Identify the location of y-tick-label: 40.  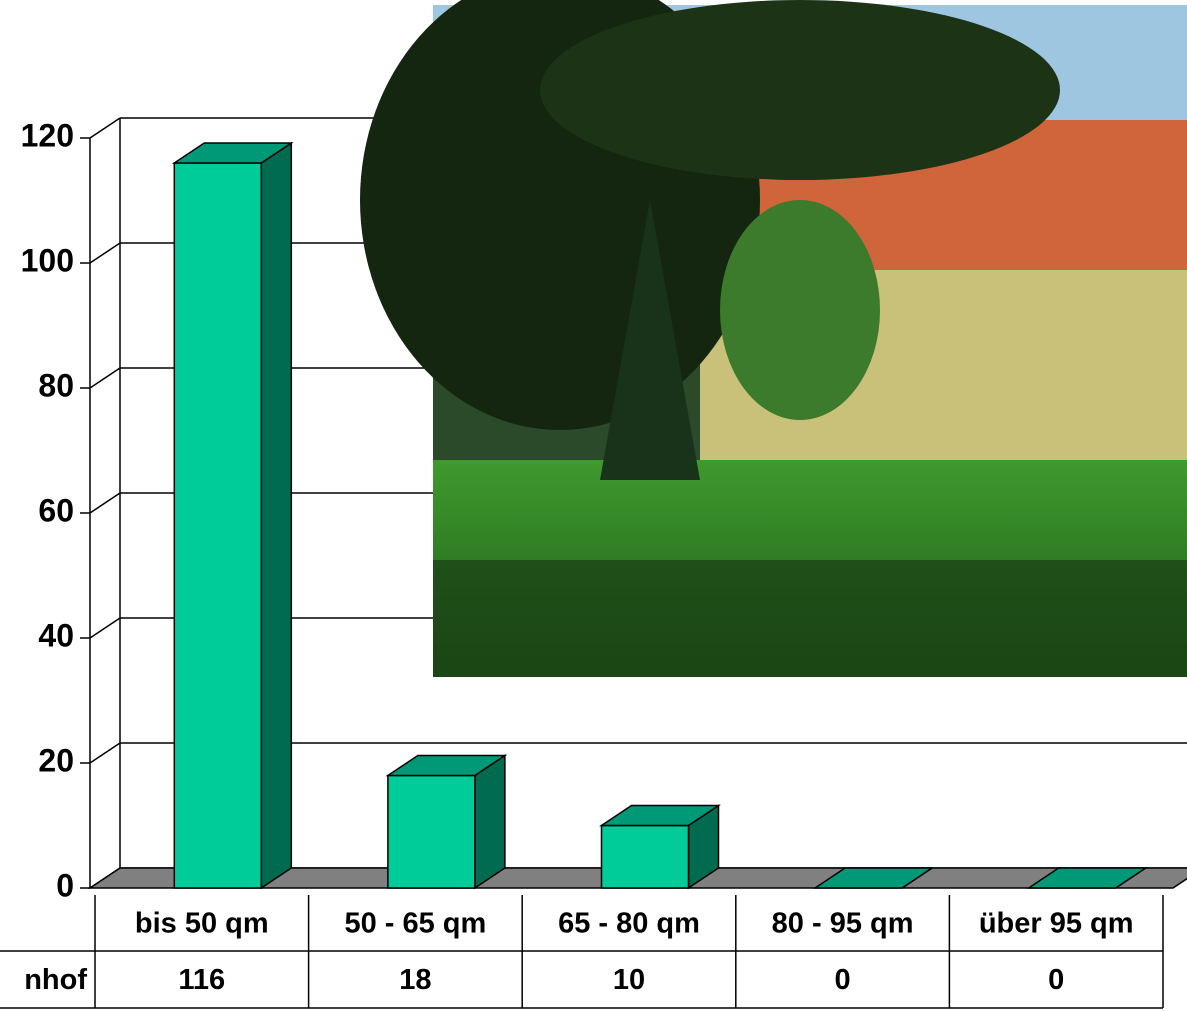
(56, 635).